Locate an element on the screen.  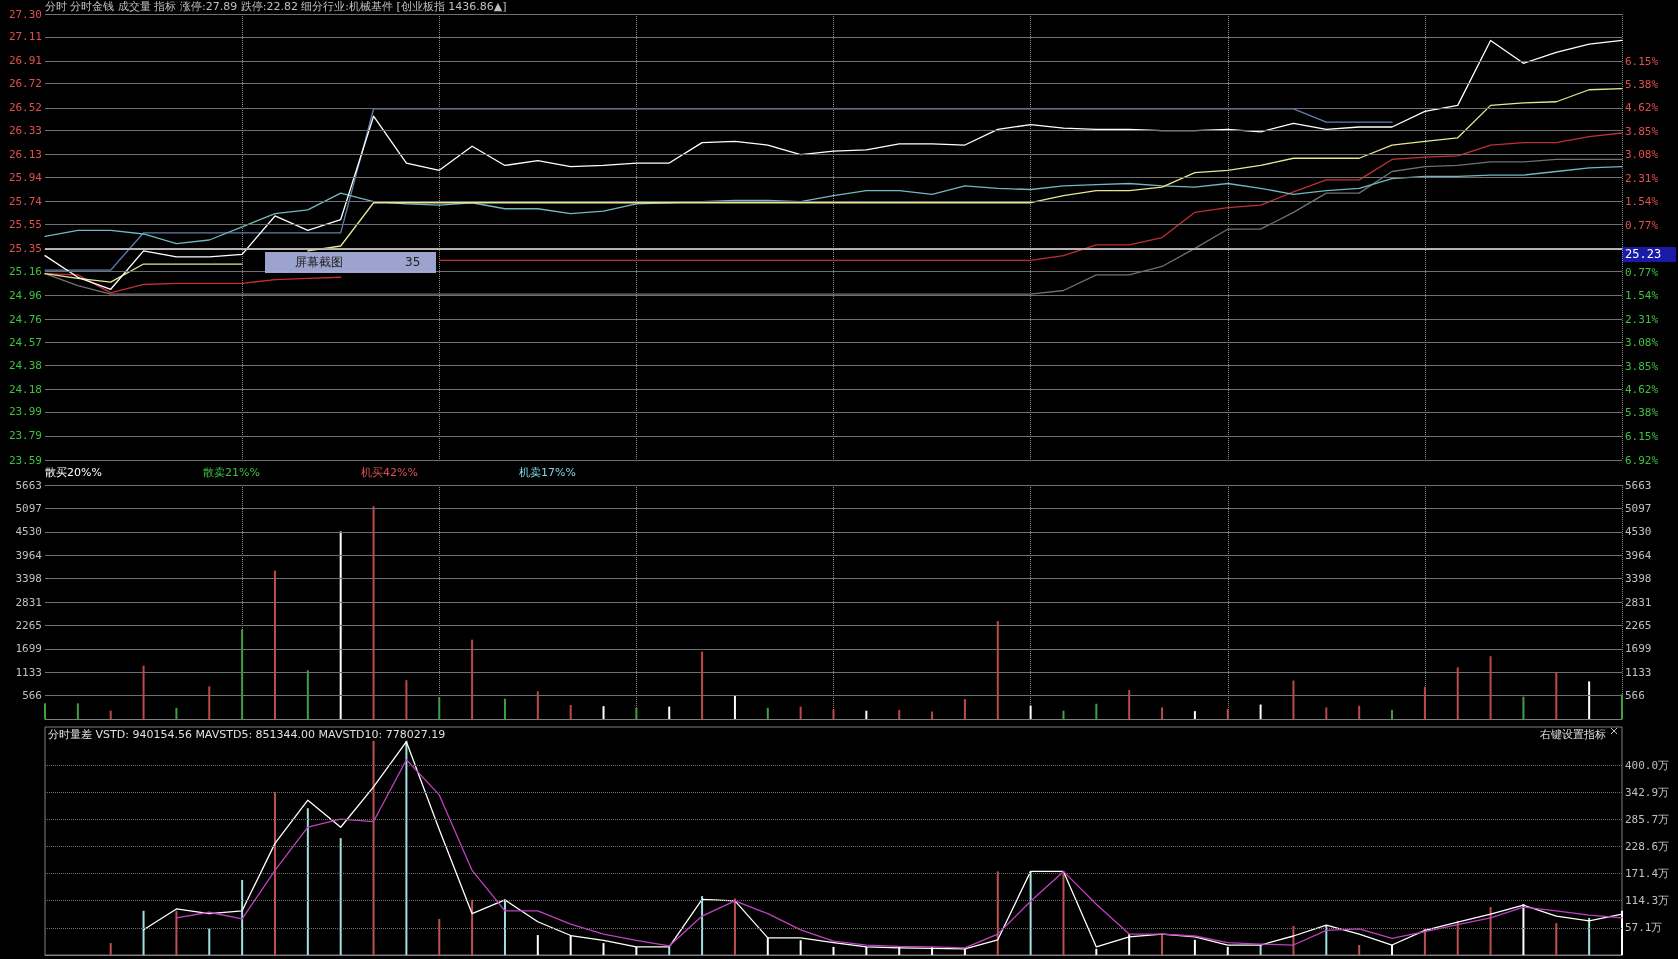
y-tick-label: 25.16 is located at coordinates (25, 271).